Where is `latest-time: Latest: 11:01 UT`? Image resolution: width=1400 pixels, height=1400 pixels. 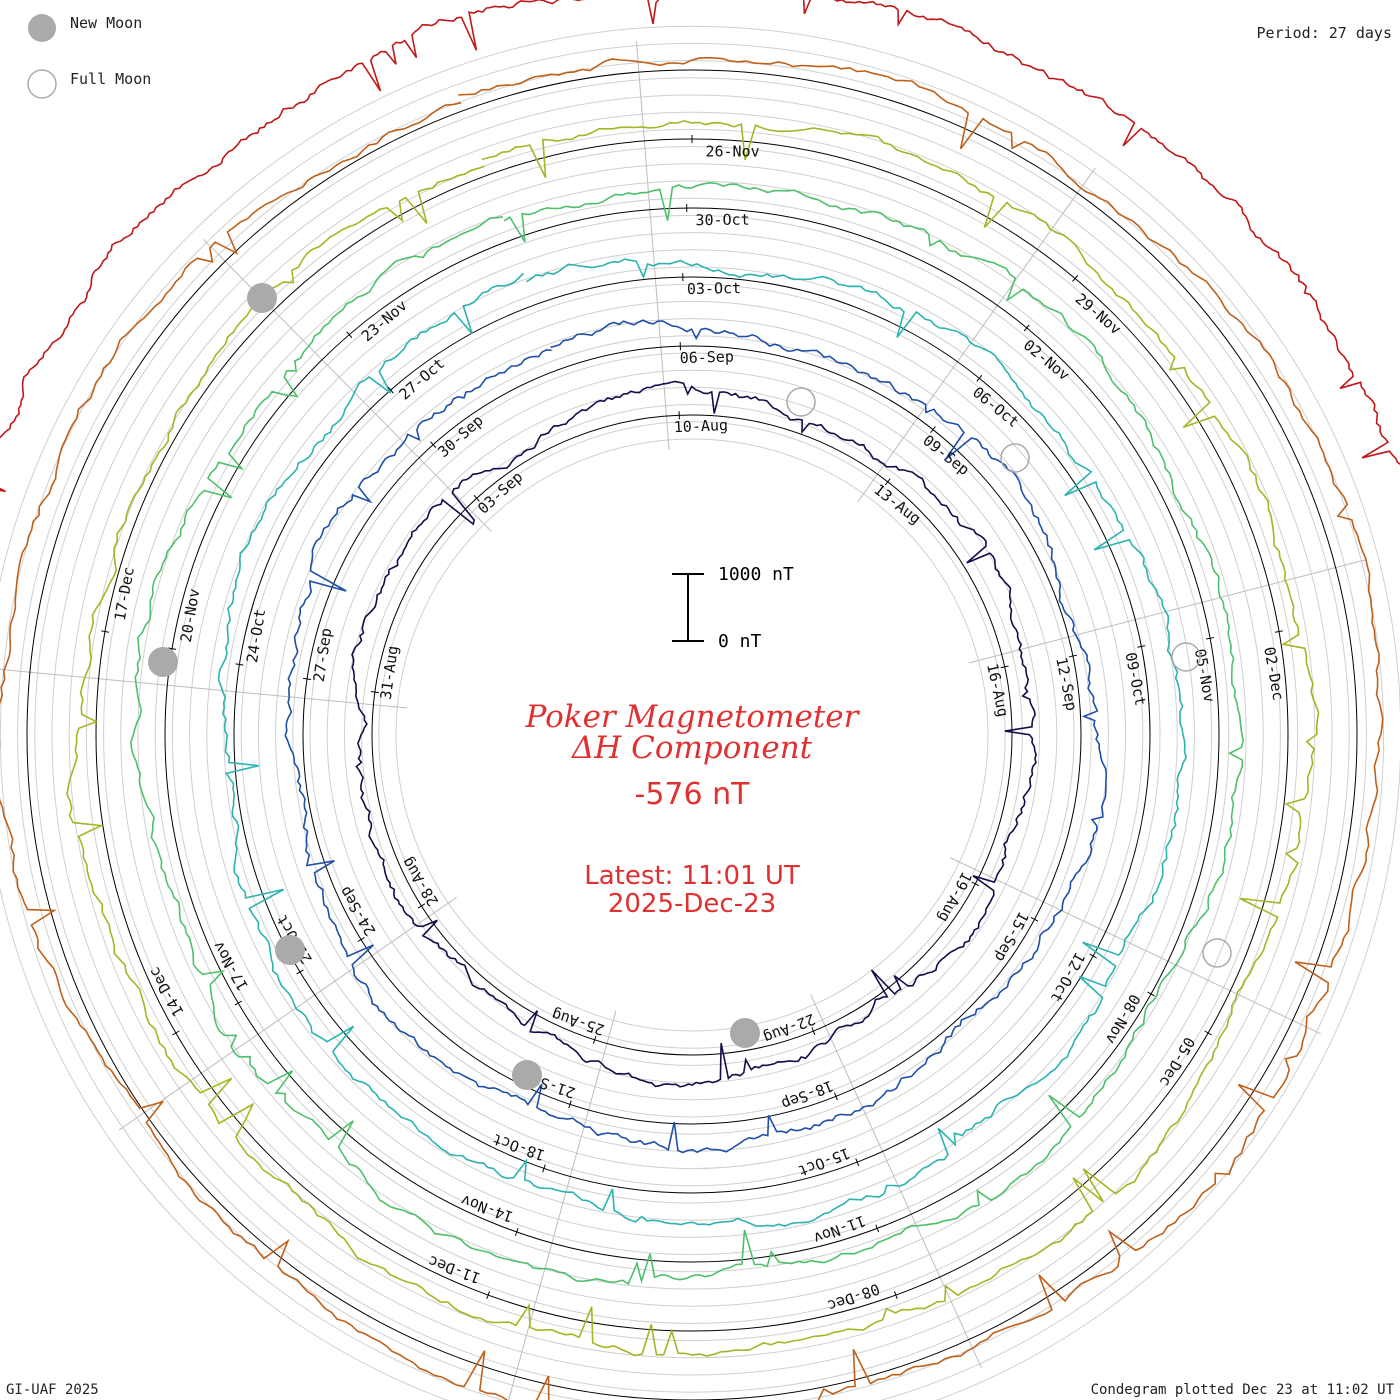 latest-time: Latest: 11:01 UT is located at coordinates (692, 876).